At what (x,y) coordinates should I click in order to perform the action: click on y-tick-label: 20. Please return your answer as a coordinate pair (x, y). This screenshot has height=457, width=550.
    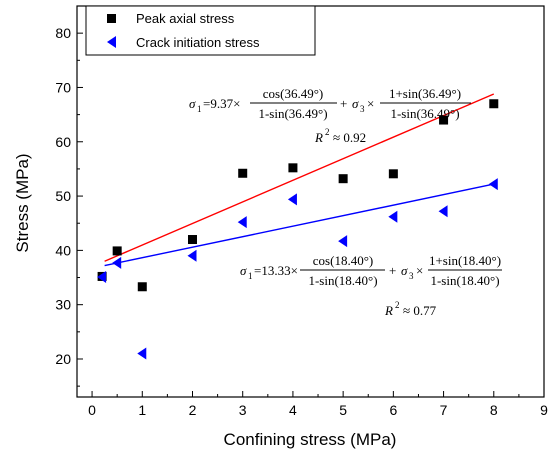
    Looking at the image, I should click on (63, 359).